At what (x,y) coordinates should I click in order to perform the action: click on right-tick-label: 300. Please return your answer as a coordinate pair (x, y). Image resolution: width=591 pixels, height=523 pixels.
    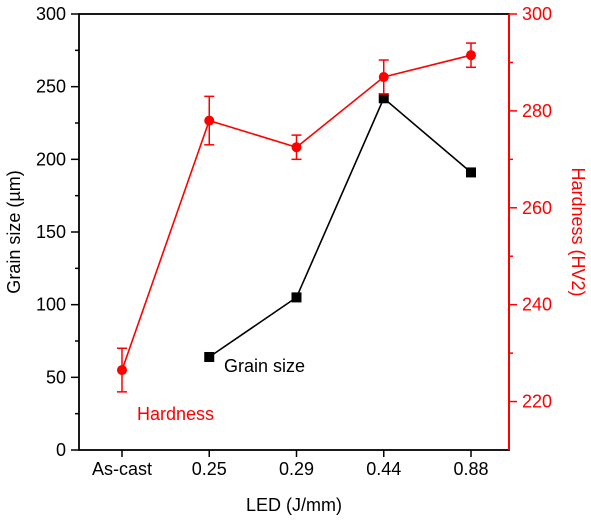
    Looking at the image, I should click on (537, 14).